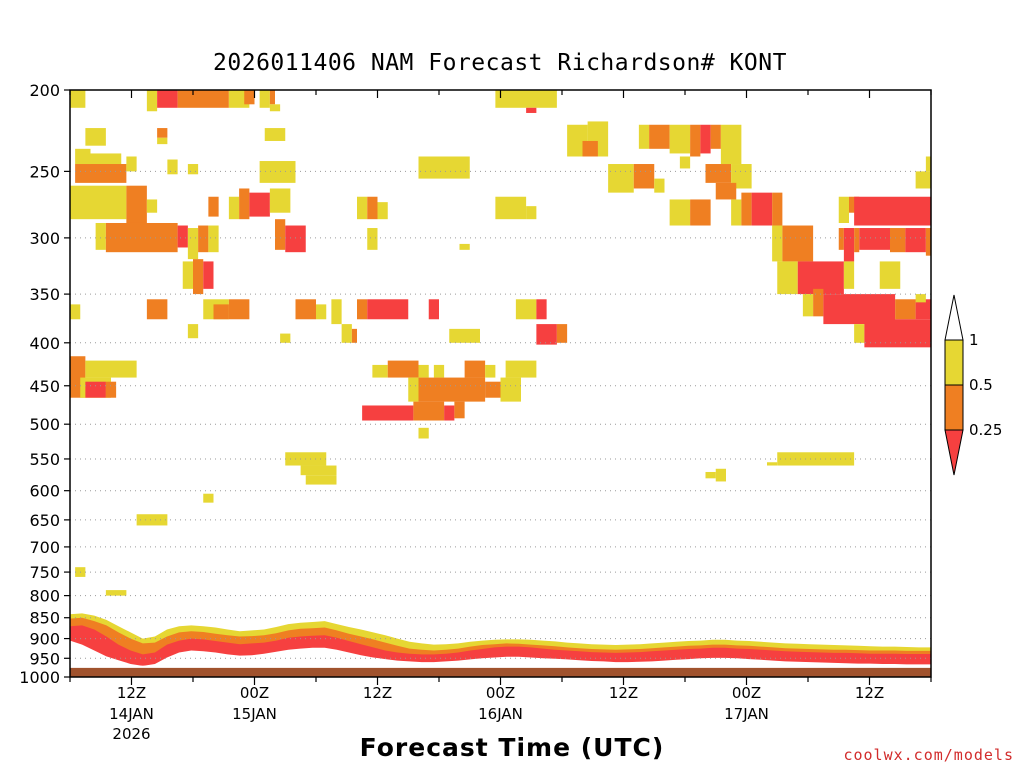 This screenshot has height=768, width=1024. I want to click on chart-title: 2026011406 NAM Forecast Richardson# KONT, so click(500, 63).